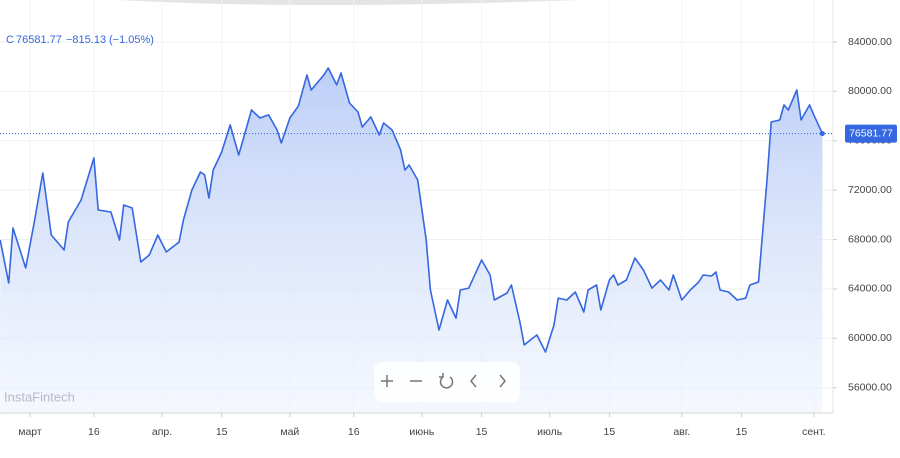  Describe the element at coordinates (870, 190) in the screenshot. I see `y-tick-label: 72000.00` at that location.